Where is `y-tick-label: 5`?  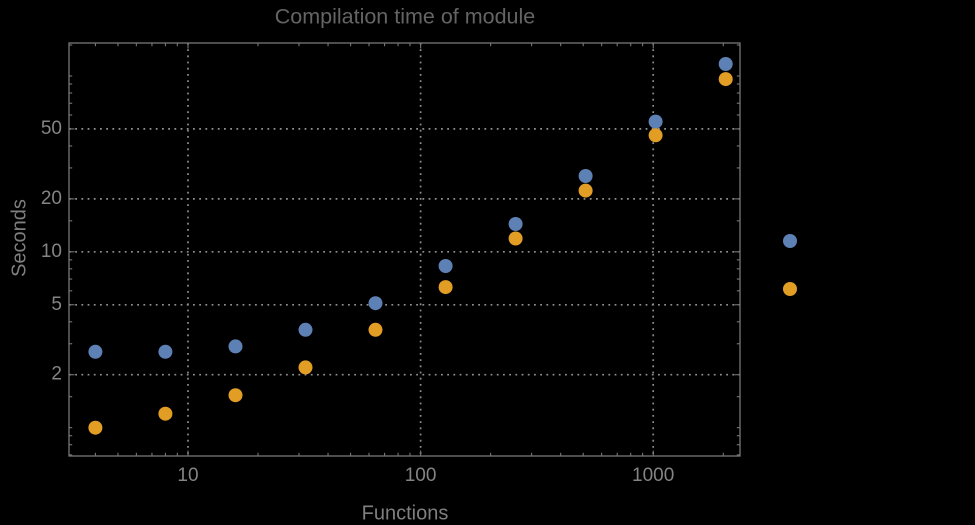
y-tick-label: 5 is located at coordinates (56, 304).